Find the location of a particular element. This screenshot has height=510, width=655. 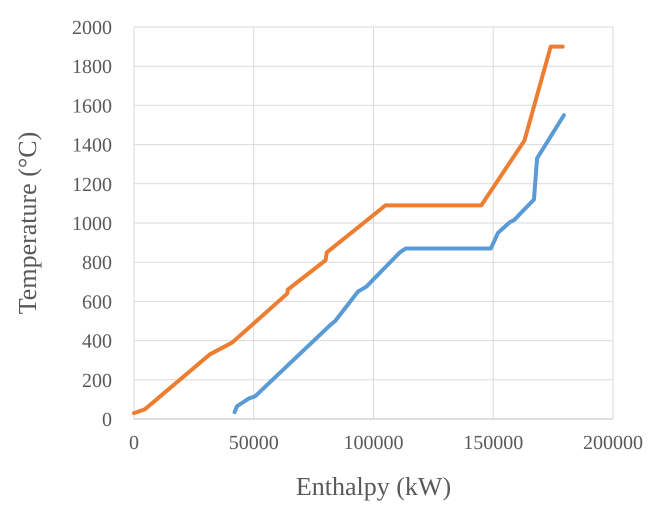

y-axis-title: Temperature (°C) is located at coordinates (27, 223).